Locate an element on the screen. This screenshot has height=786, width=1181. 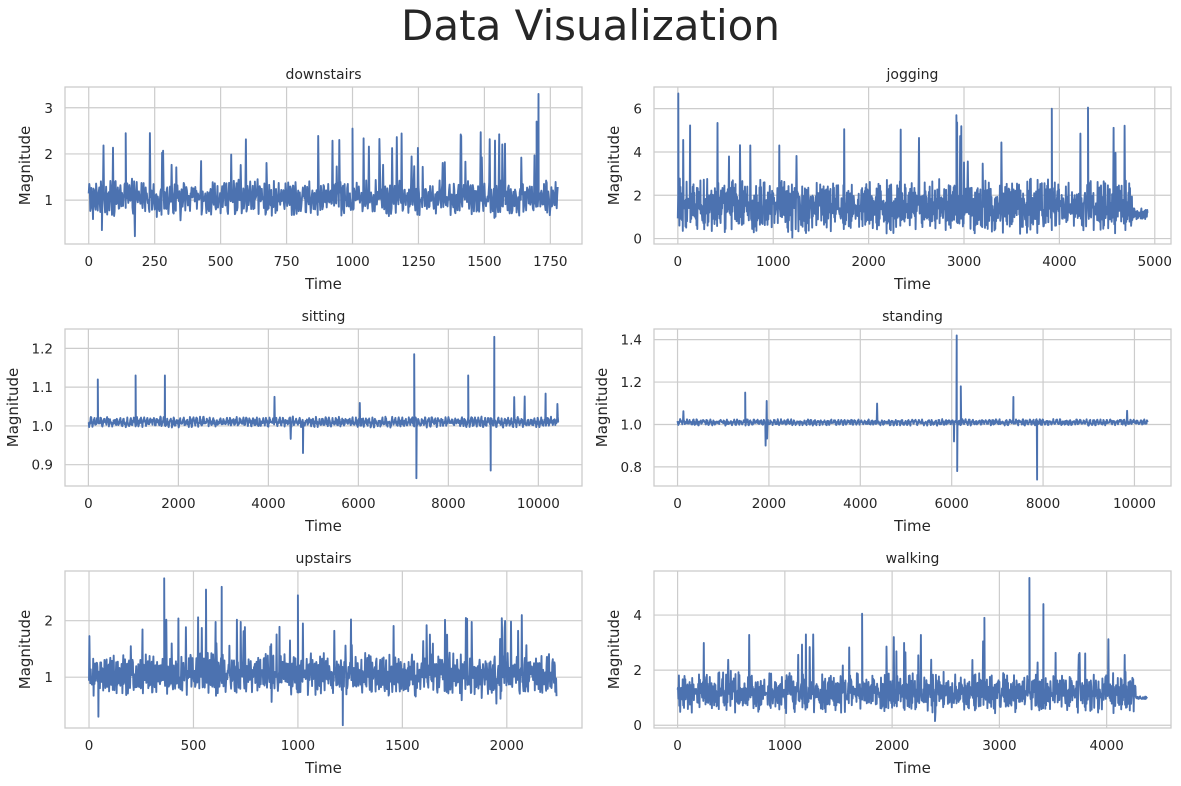
subplot-walking: 0 1000 2000 3000 4000 0 2 4 walking Time Magnitude is located at coordinates (888, 664).